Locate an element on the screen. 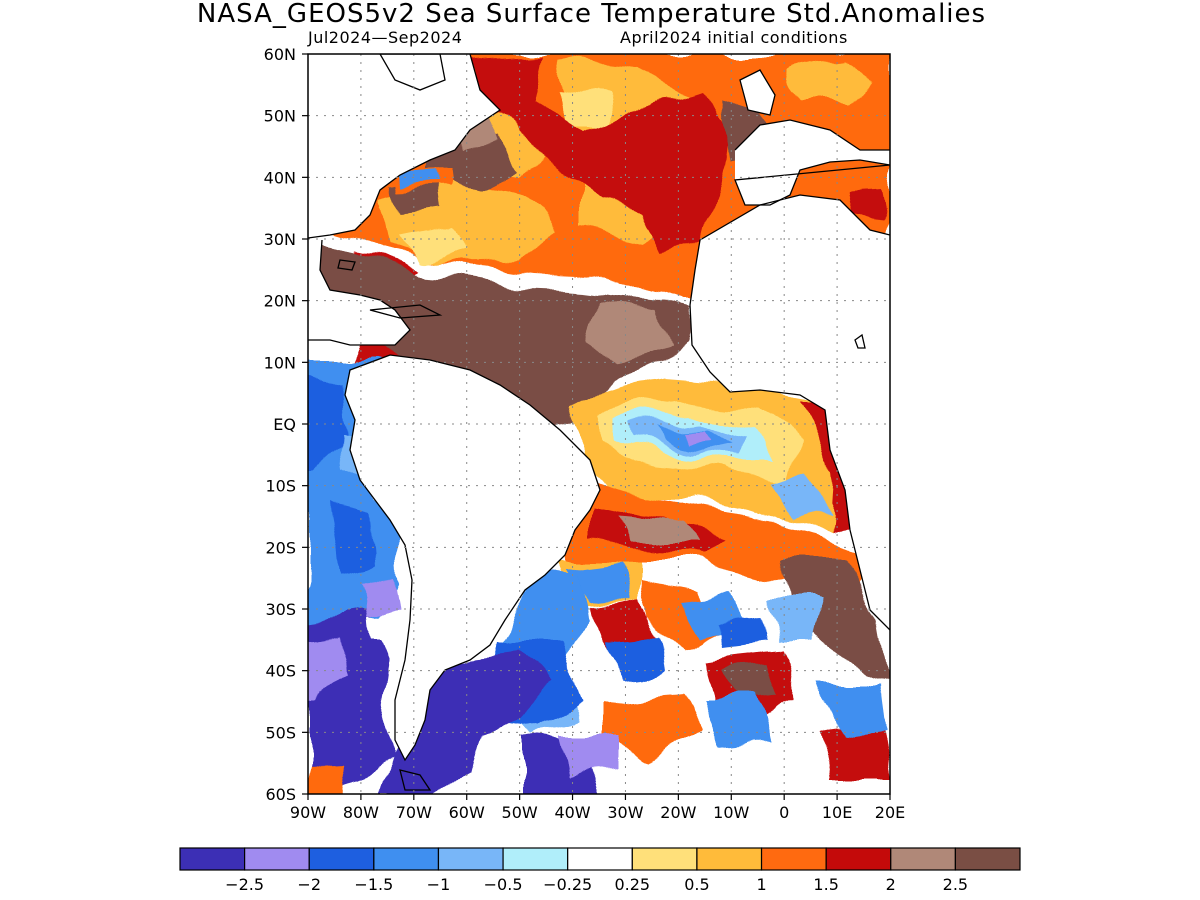  lon-tick-label: 50W is located at coordinates (520, 812).